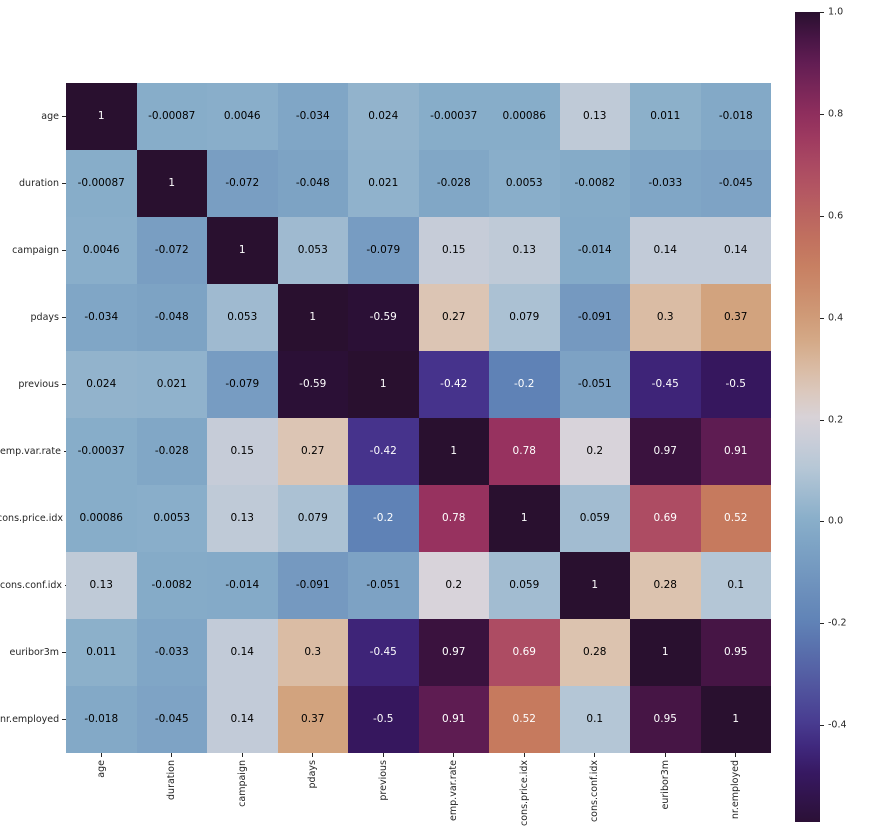 The image size is (874, 837). I want to click on cell-value: -0.59, so click(383, 317).